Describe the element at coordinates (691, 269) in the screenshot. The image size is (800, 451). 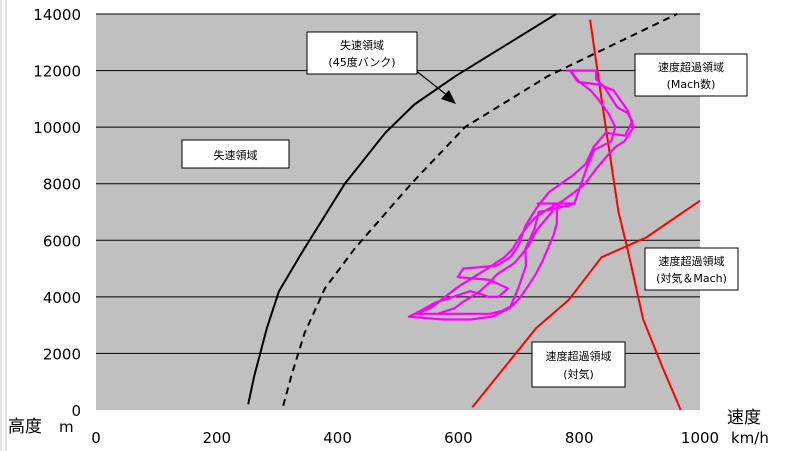
I see `annotation-overspeed-ias-mach: 速度超過領域 (対気＆Mach)` at that location.